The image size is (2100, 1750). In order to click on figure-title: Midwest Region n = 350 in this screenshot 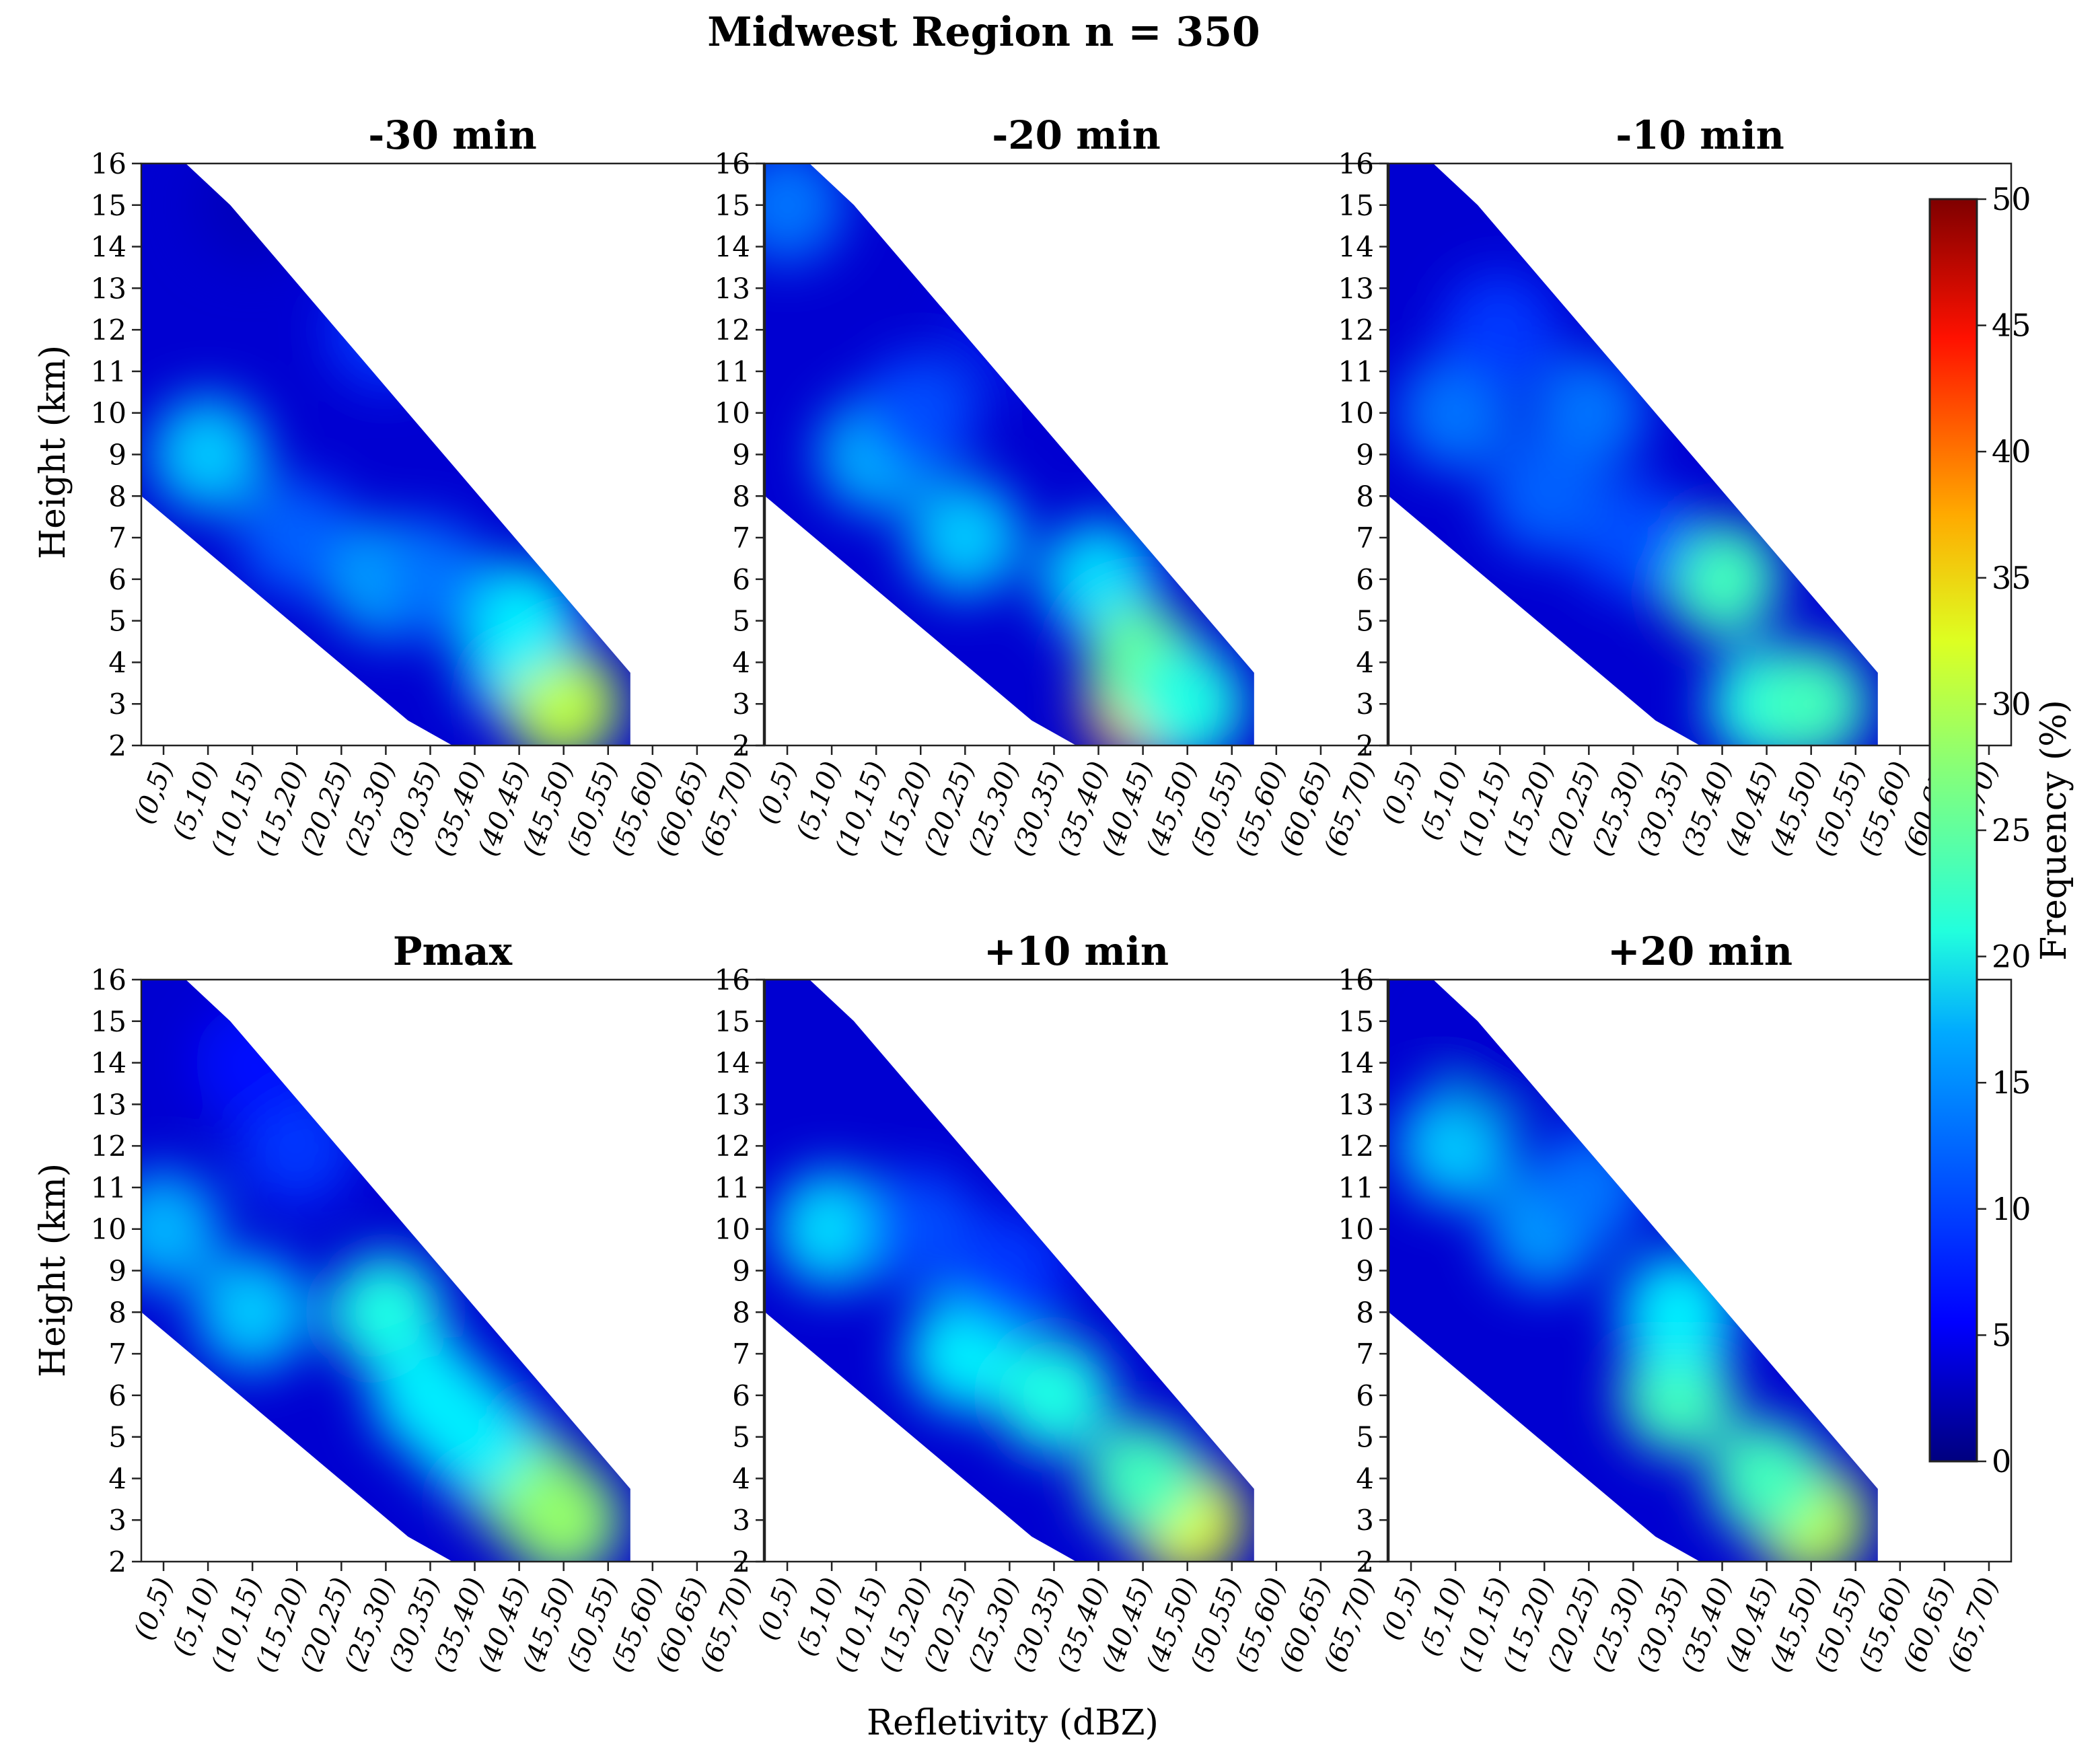, I will do `click(984, 32)`.